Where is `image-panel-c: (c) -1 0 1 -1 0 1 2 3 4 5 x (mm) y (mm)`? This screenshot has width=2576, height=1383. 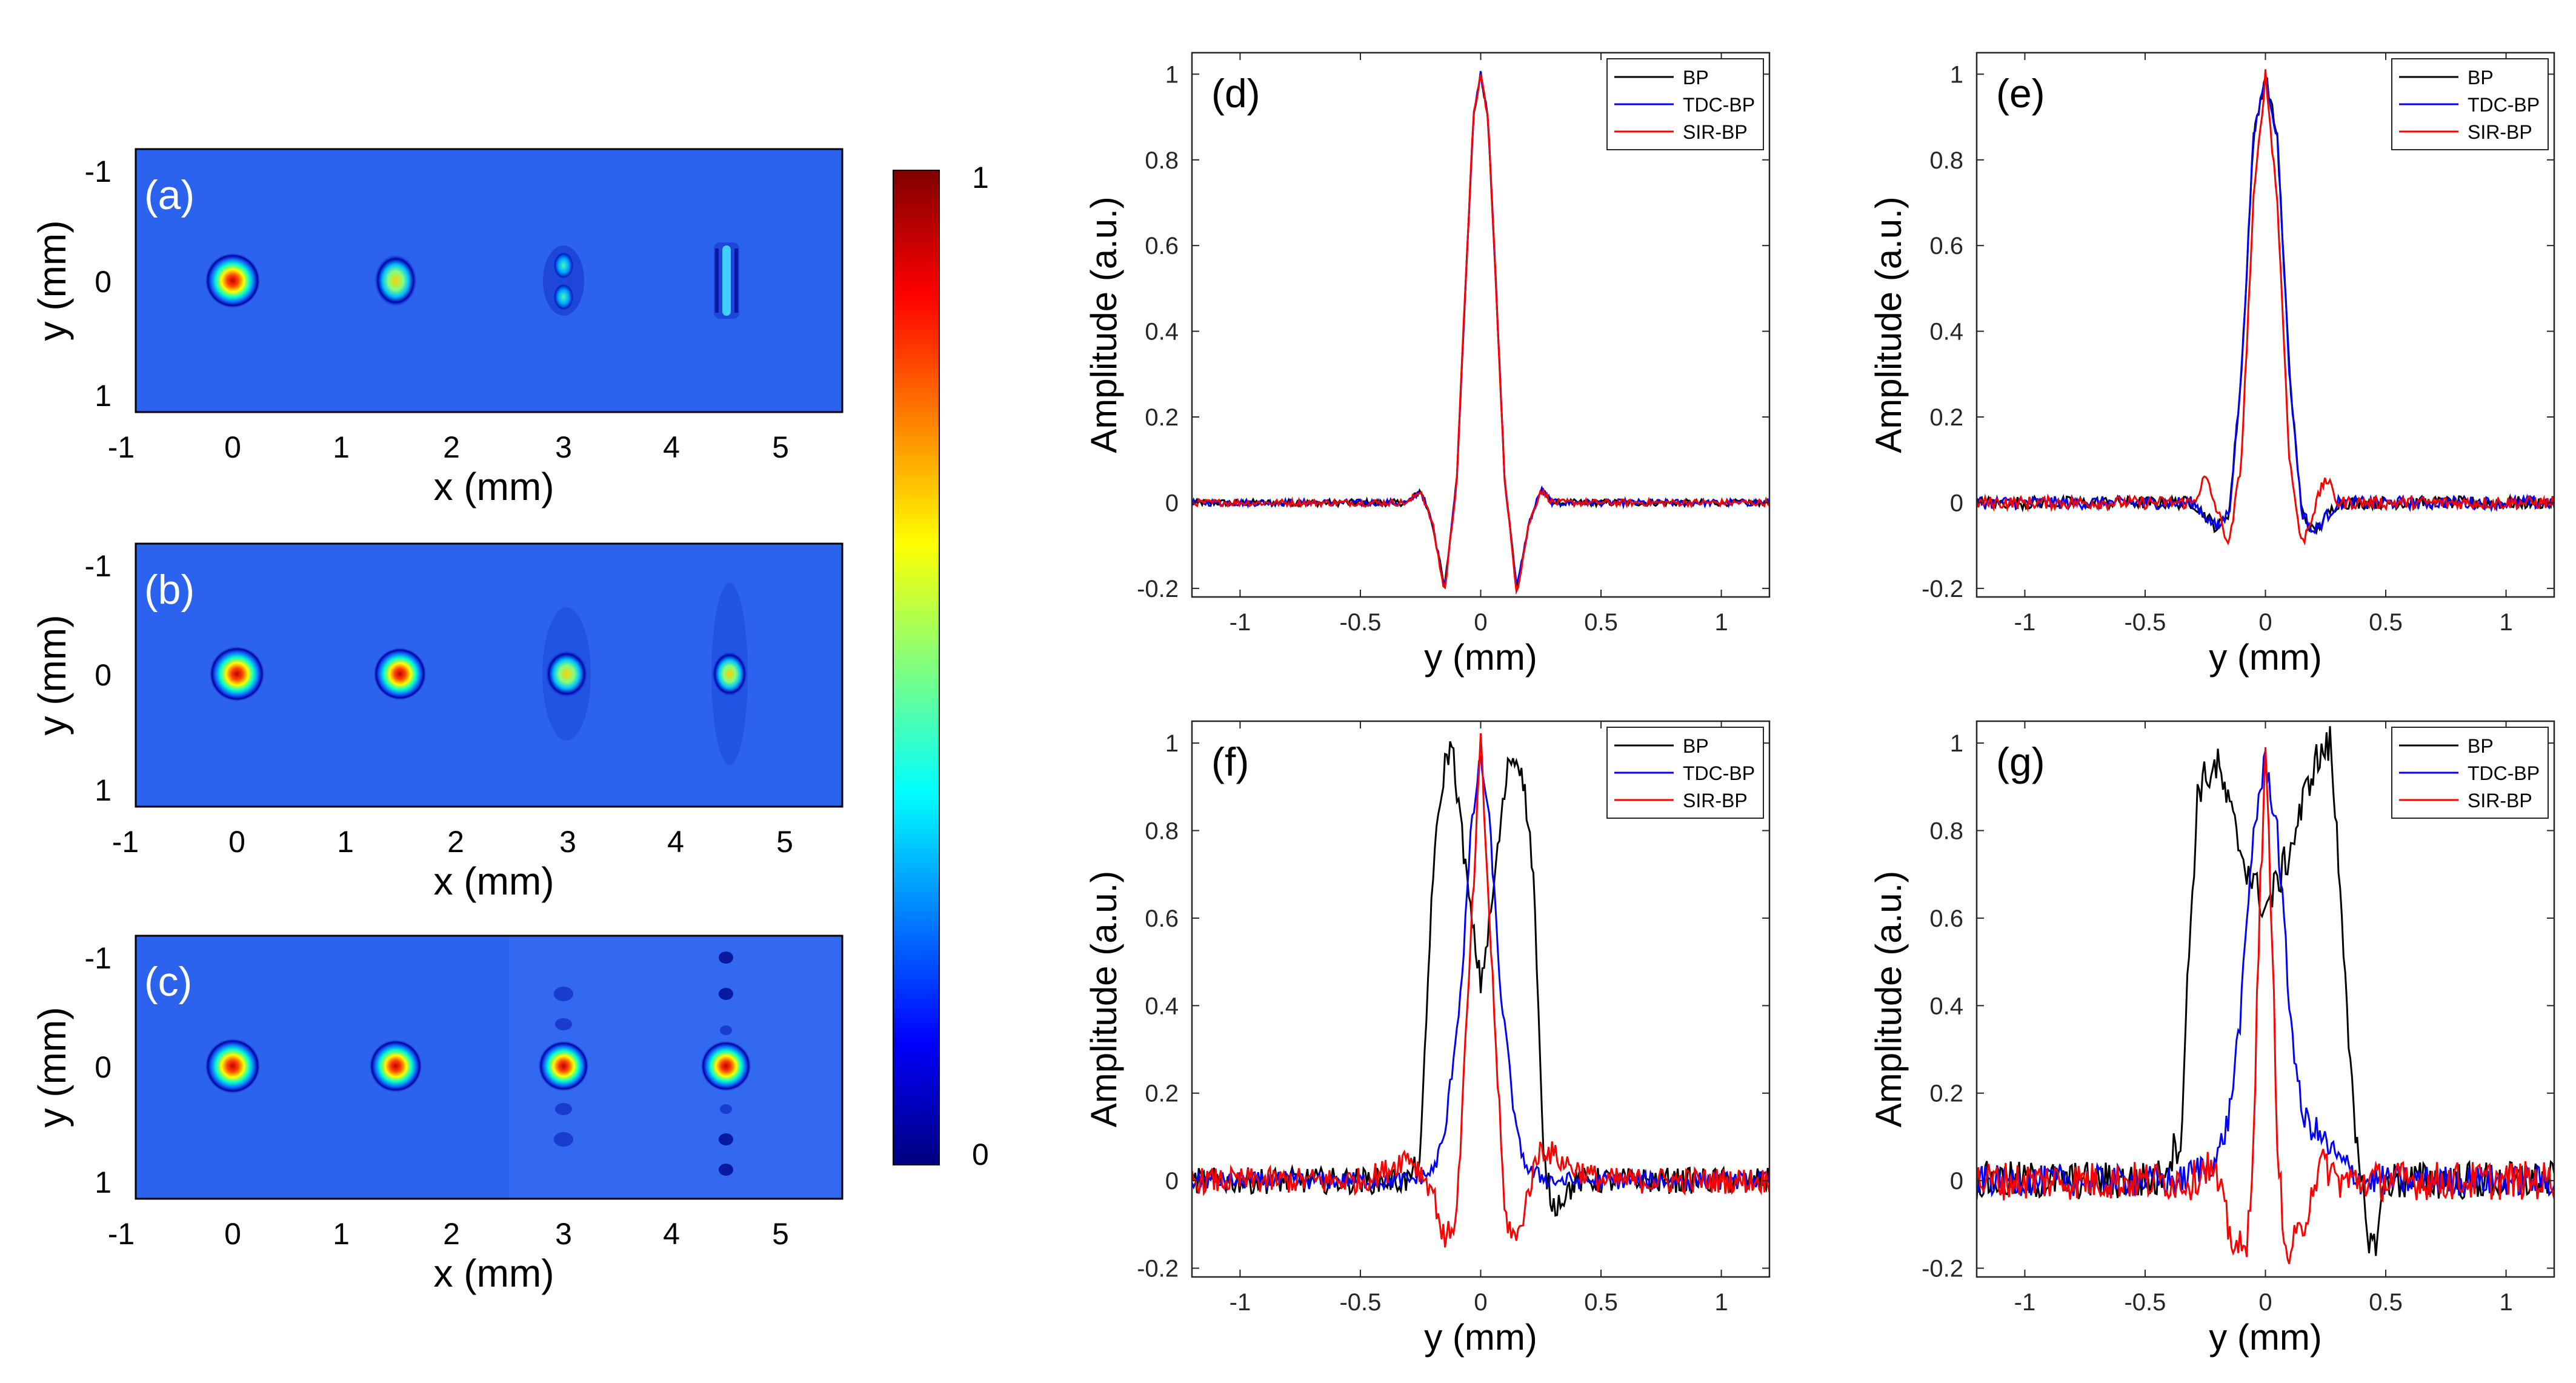
image-panel-c: (c) -1 0 1 -1 0 1 2 3 4 5 x (mm) y (mm) is located at coordinates (437, 1115).